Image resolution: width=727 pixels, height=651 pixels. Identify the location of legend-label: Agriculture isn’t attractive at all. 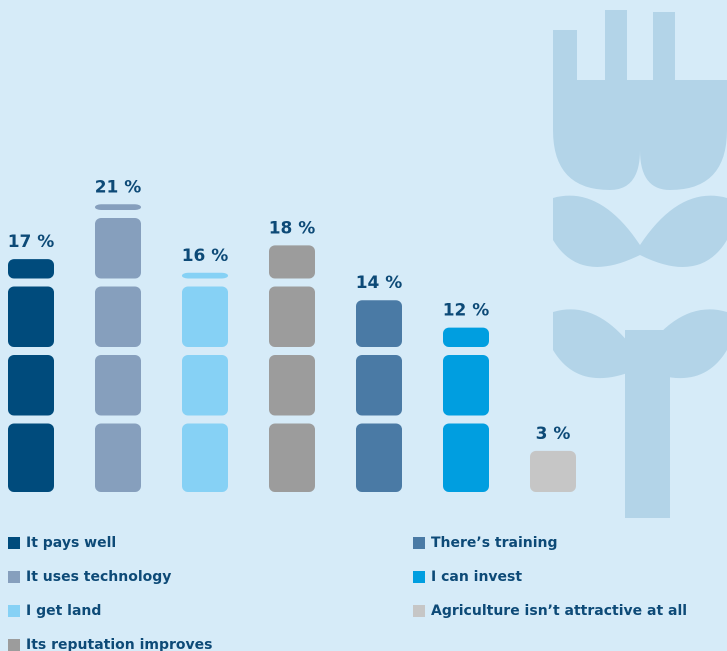
(559, 611).